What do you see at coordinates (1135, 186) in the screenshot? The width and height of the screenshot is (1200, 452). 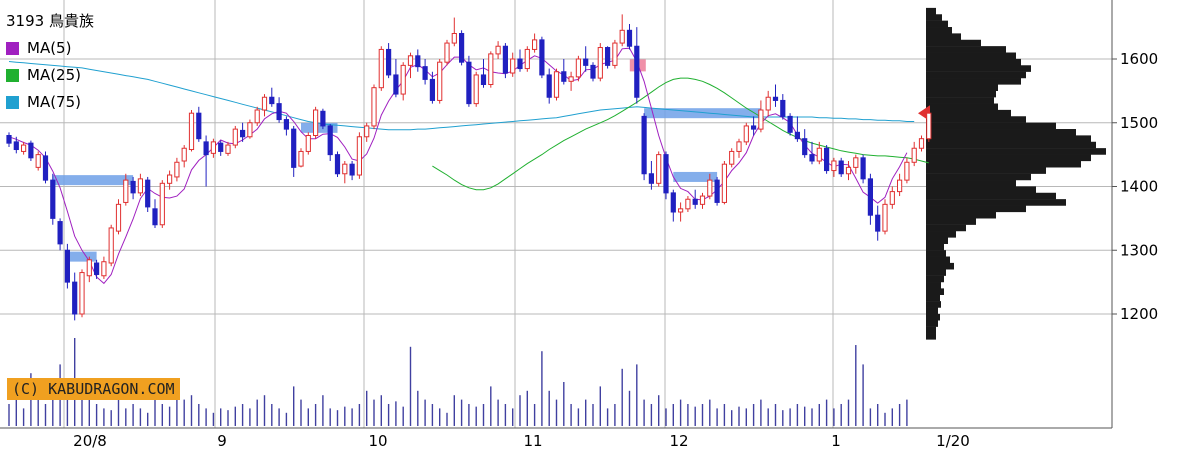 I see `y-tick-labels: 1200 1300 1400 1500 1600` at bounding box center [1135, 186].